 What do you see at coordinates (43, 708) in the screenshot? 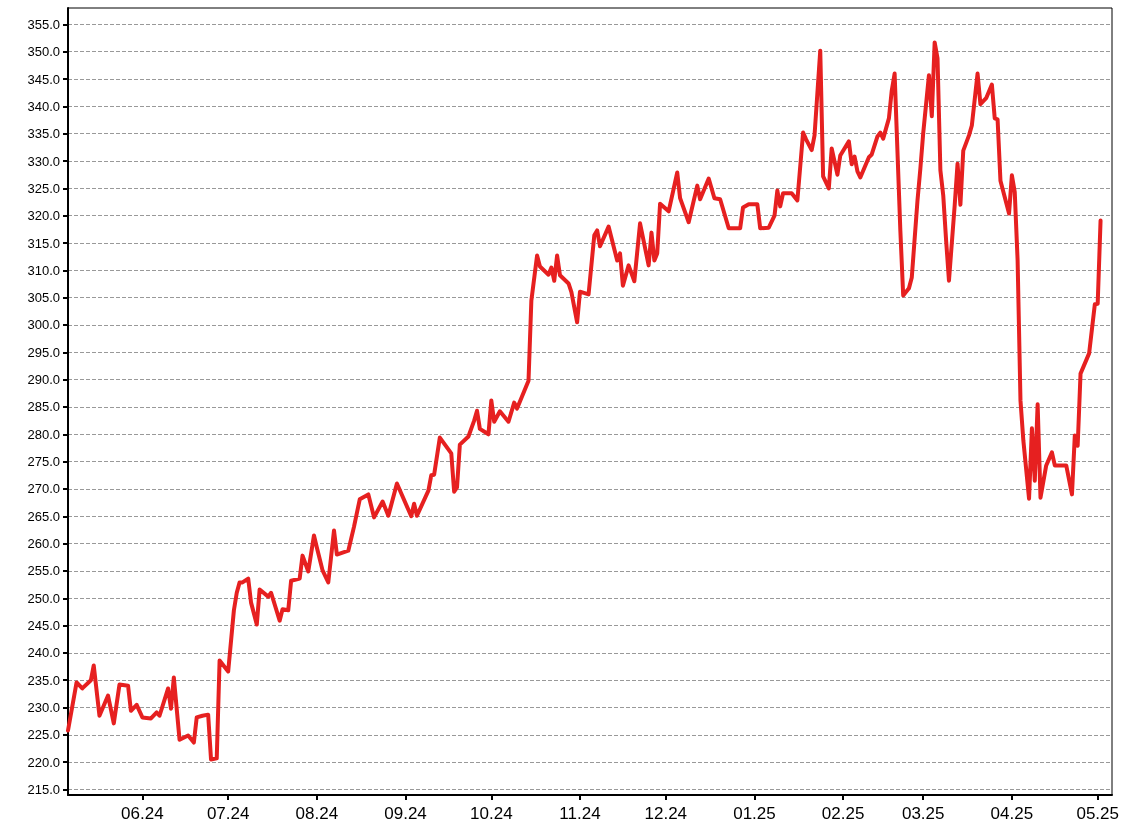
I see `y-tick-label: 230.0` at bounding box center [43, 708].